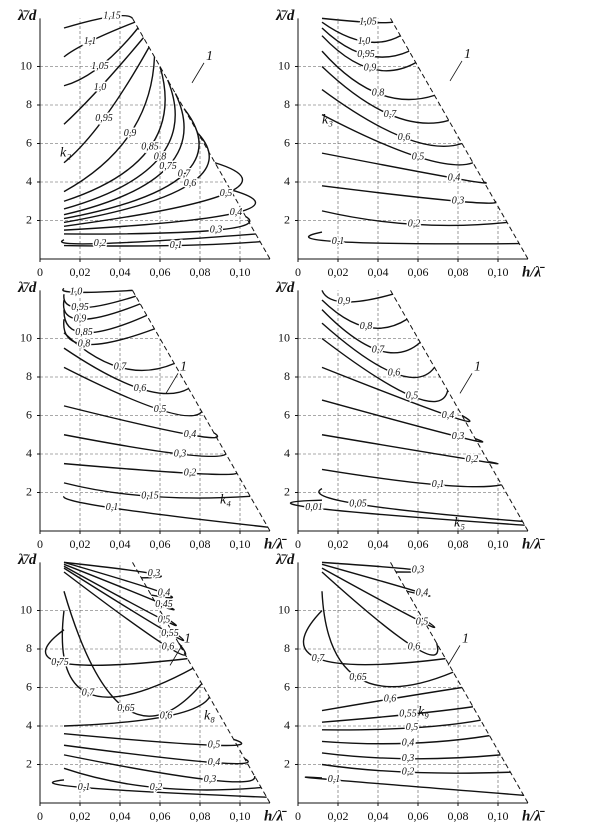 The image size is (592, 833). I want to click on x-axis-label: h/λ̄, so click(533, 272).